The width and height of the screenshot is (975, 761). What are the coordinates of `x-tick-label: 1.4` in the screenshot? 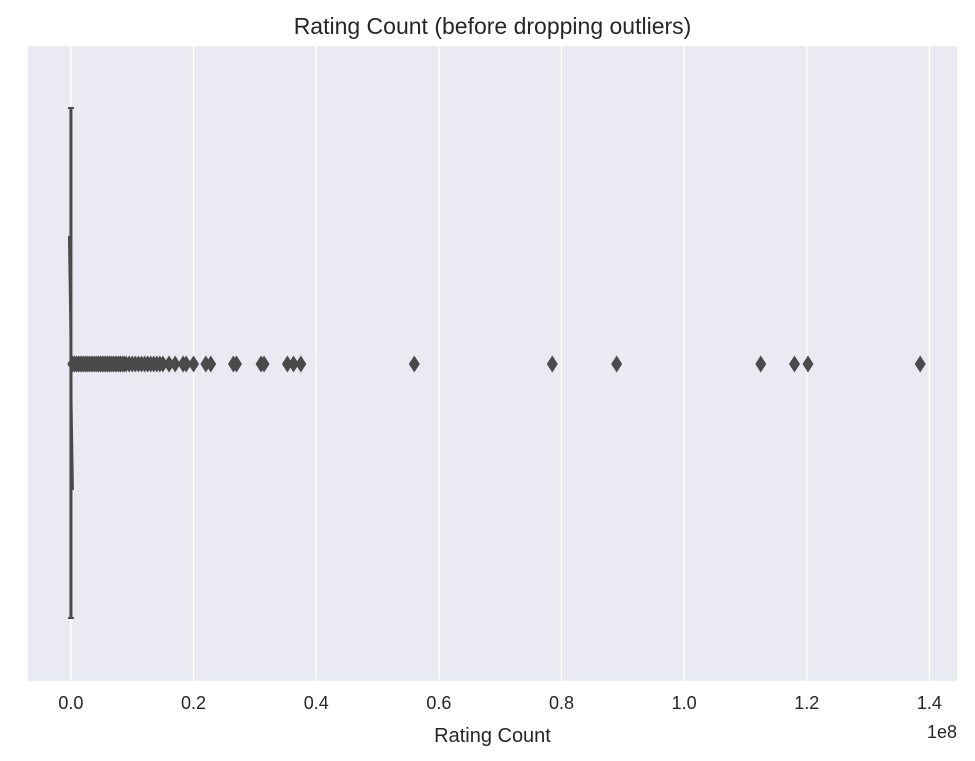 It's located at (929, 703).